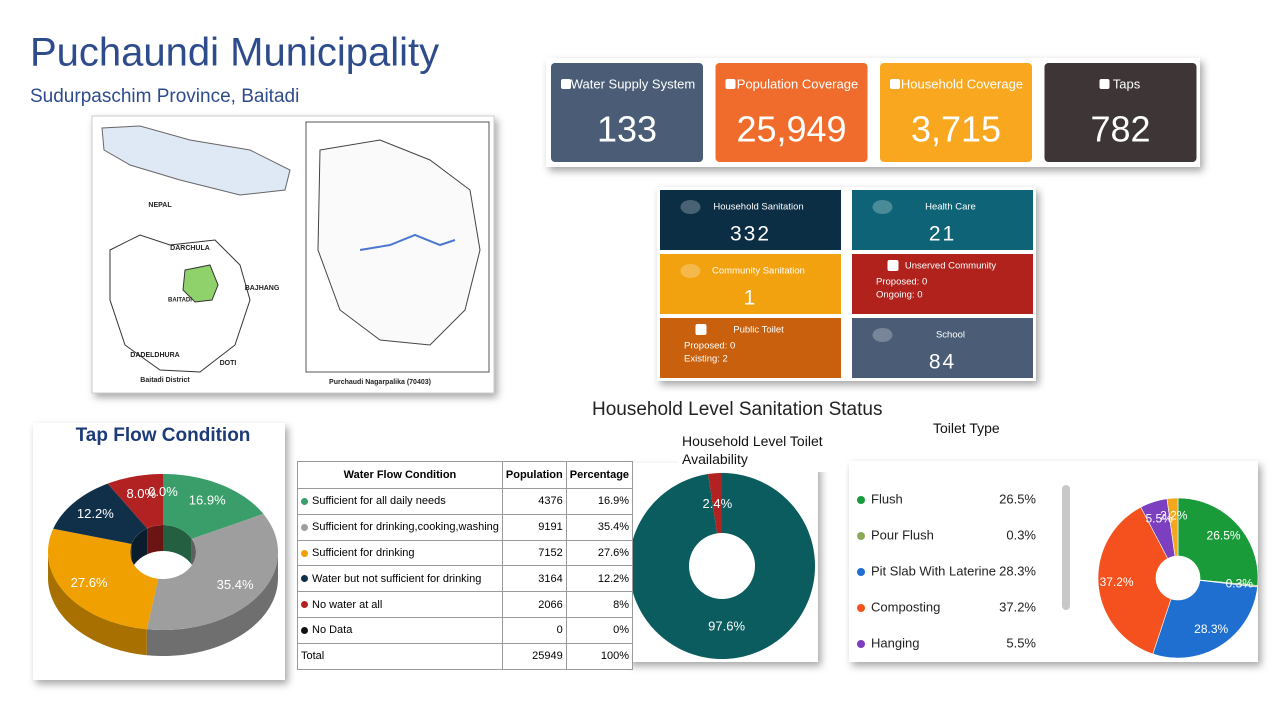 The image size is (1280, 720). I want to click on table-cell: 9191, so click(534, 527).